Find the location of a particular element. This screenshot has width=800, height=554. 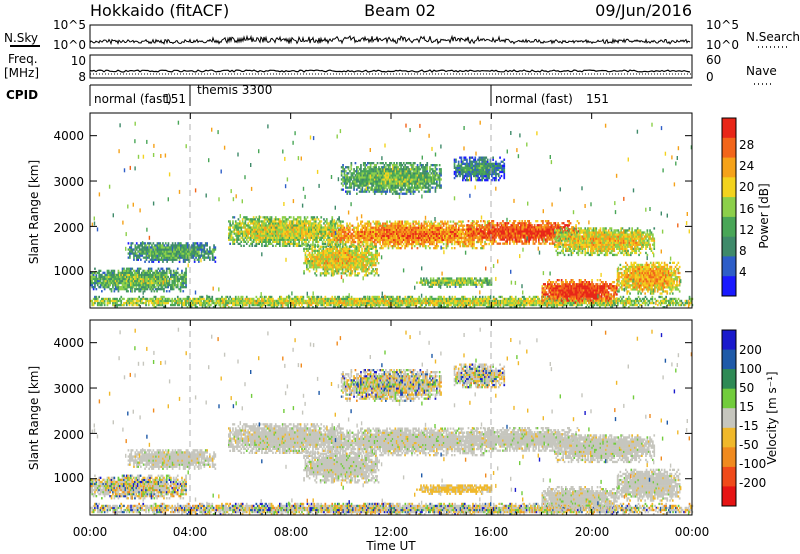

nsky-panel-frame is located at coordinates (391, 36).